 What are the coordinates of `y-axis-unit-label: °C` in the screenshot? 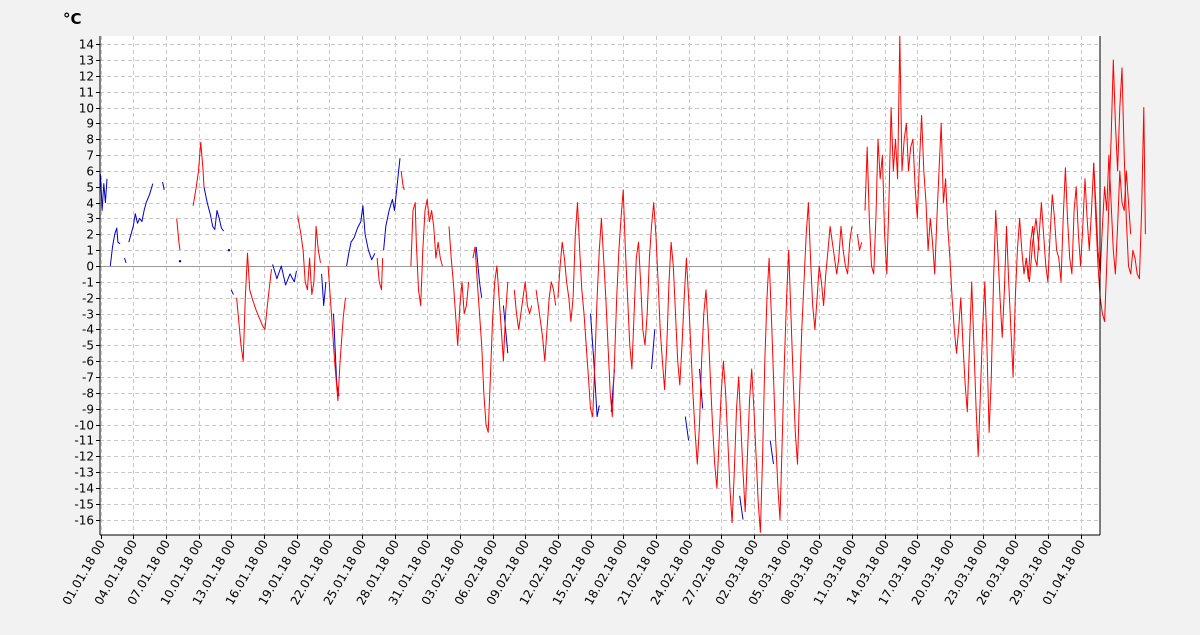 It's located at (72, 19).